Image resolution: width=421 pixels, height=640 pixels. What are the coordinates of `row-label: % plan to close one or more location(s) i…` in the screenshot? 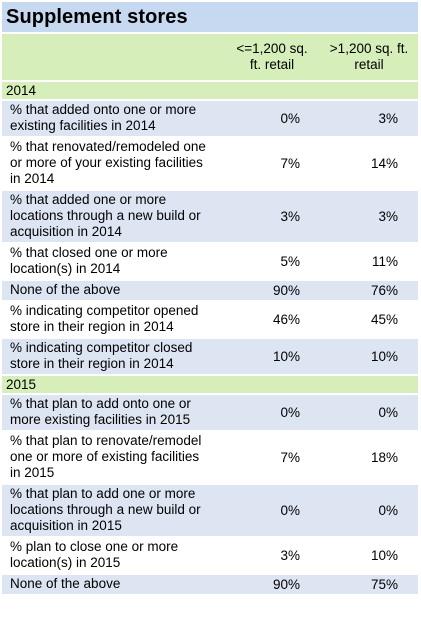 It's located at (113, 555).